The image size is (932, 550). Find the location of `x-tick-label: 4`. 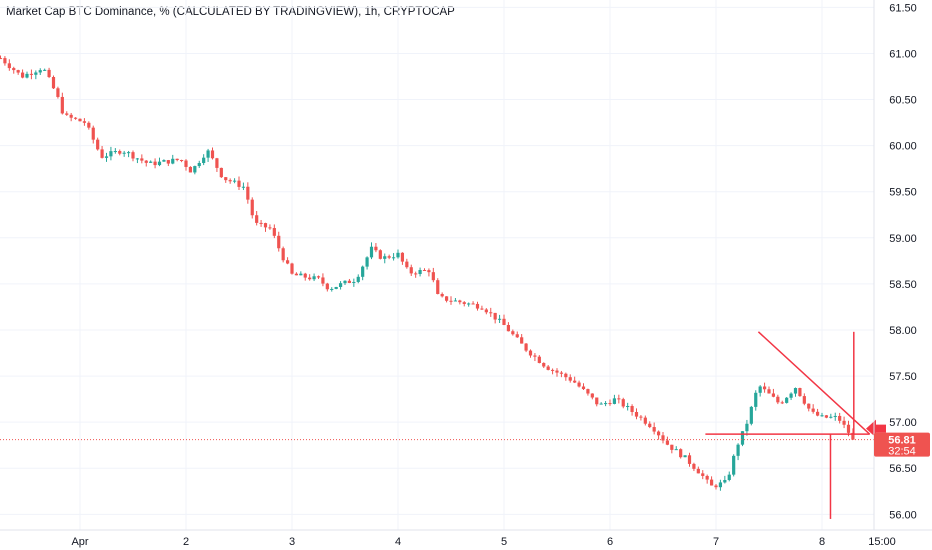

x-tick-label: 4 is located at coordinates (398, 542).